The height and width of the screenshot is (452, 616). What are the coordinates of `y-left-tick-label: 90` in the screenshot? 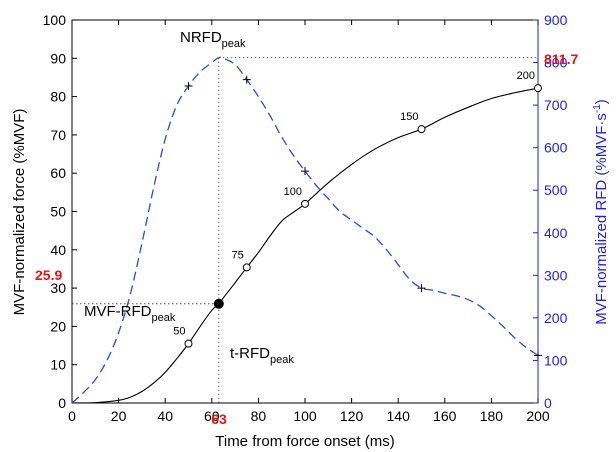 It's located at (58, 58).